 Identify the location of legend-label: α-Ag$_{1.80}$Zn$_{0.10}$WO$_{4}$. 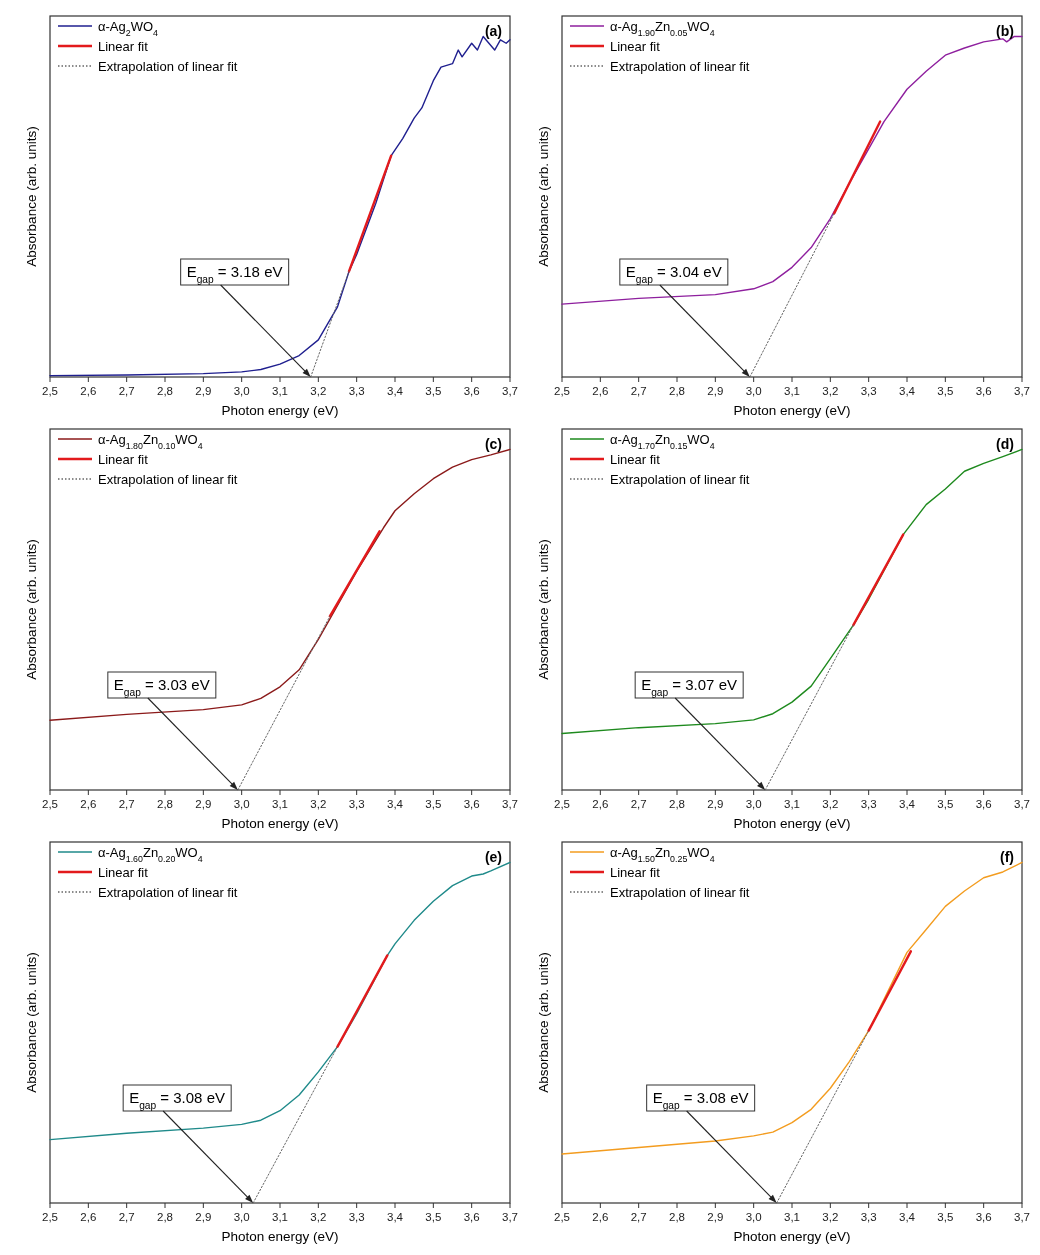
(150, 441).